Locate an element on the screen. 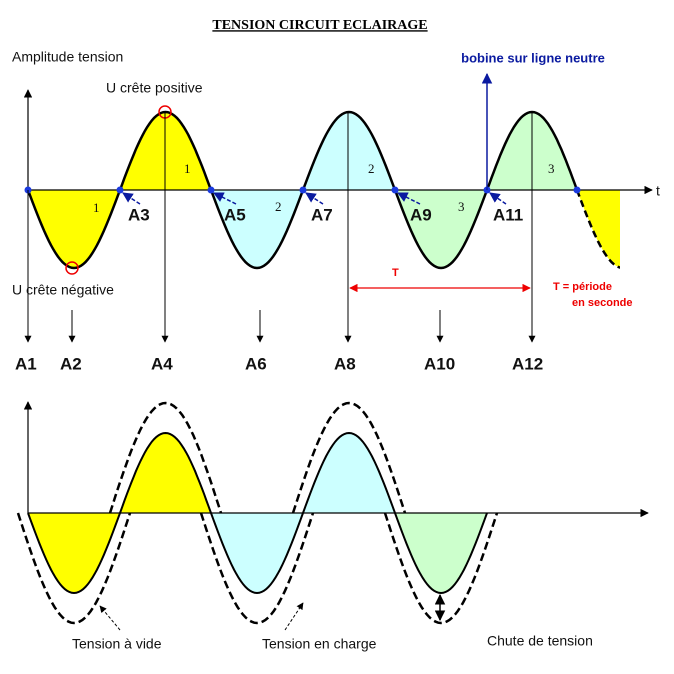  point-label: A2 is located at coordinates (71, 363).